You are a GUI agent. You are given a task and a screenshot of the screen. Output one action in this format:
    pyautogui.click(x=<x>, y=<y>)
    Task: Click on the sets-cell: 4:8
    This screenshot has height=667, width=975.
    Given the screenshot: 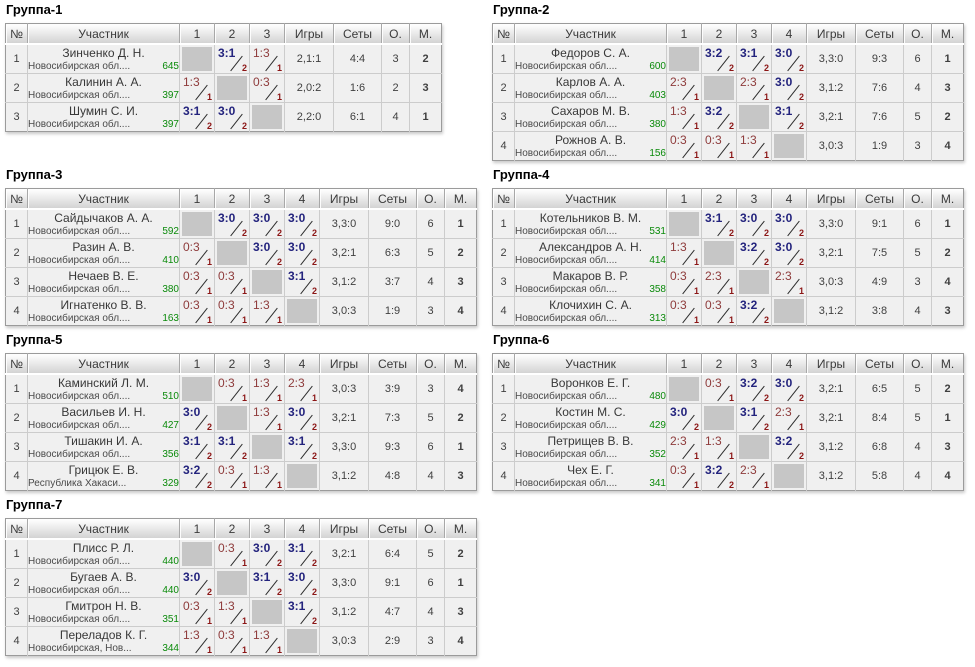 What is the action you would take?
    pyautogui.click(x=392, y=476)
    